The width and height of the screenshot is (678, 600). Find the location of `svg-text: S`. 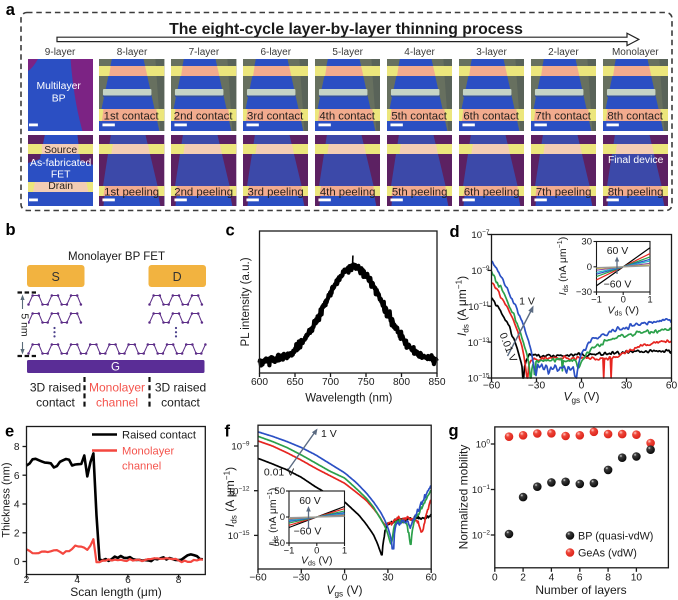

svg-text: S is located at coordinates (56, 277).